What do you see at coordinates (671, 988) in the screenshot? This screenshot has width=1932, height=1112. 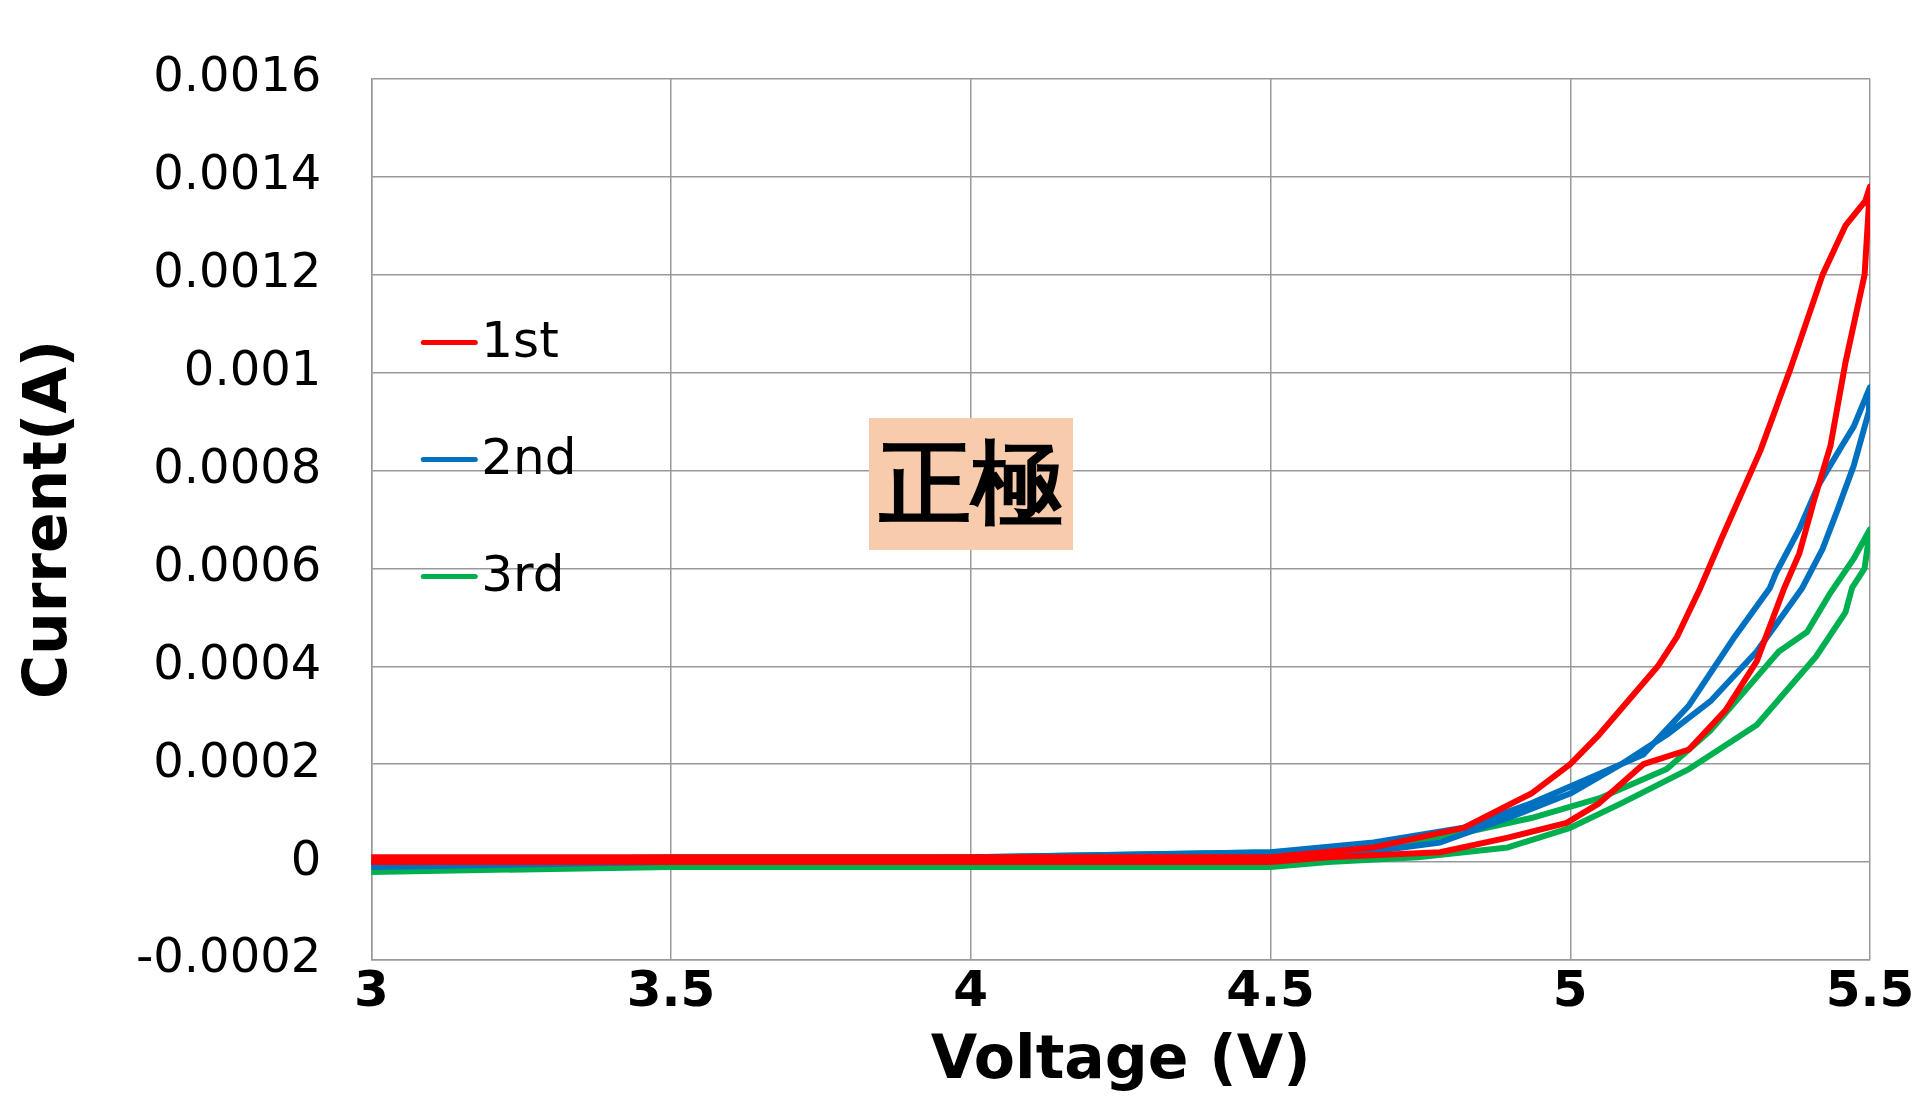 I see `x-tick-label: 3.5` at bounding box center [671, 988].